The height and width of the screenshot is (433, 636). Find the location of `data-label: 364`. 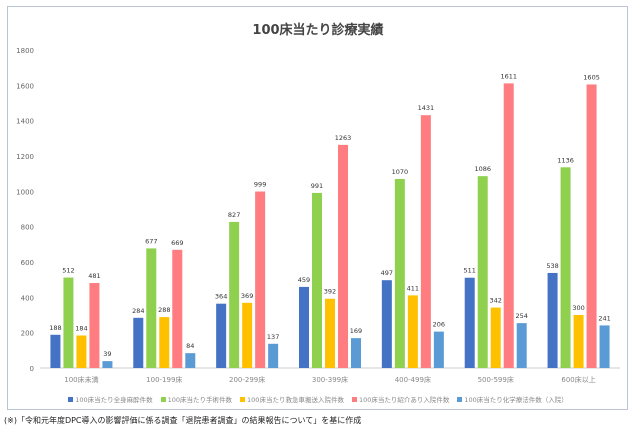

data-label: 364 is located at coordinates (221, 297).